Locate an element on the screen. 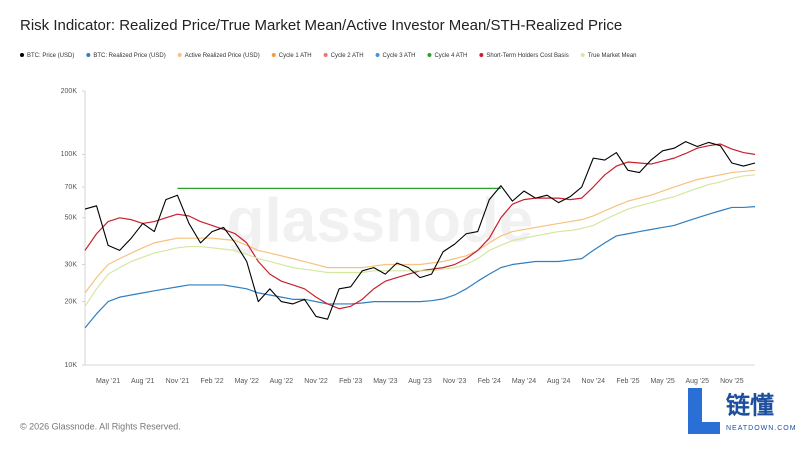 The height and width of the screenshot is (450, 800). logo-site: NEATDOWN.COM is located at coordinates (761, 428).